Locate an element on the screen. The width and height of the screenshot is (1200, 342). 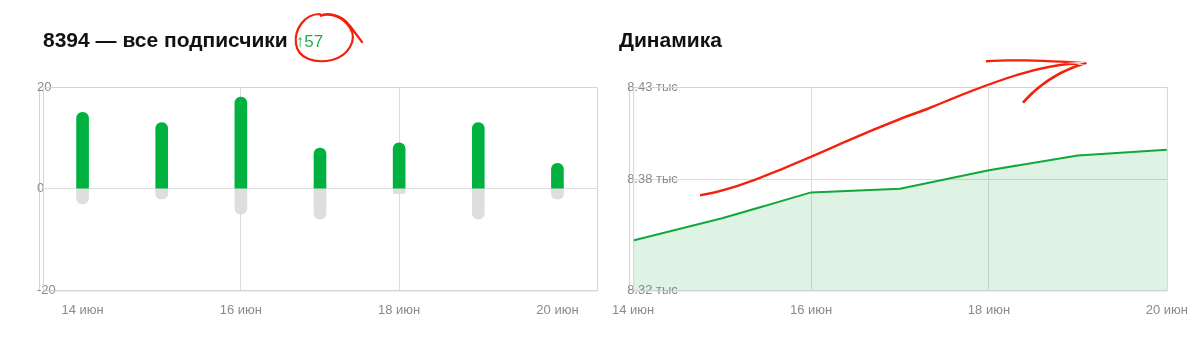
chart-subtitle: ↑57 is located at coordinates (309, 41).